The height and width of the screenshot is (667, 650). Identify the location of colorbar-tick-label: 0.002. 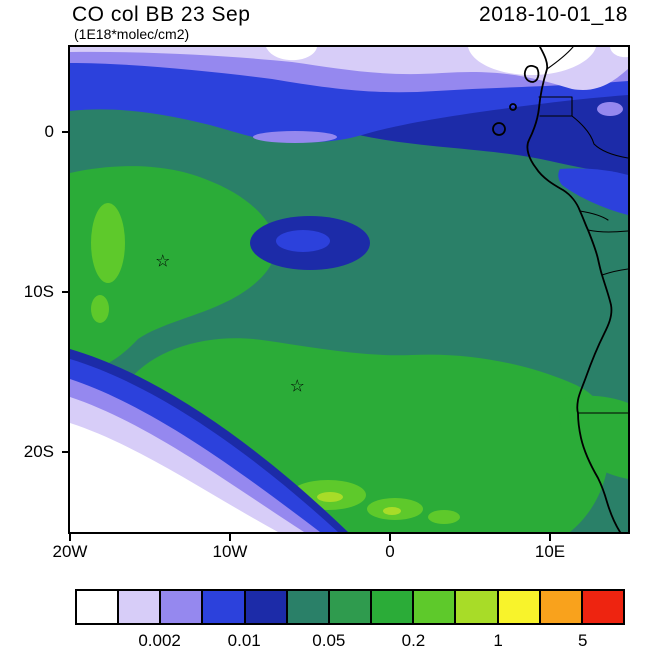
(159, 640).